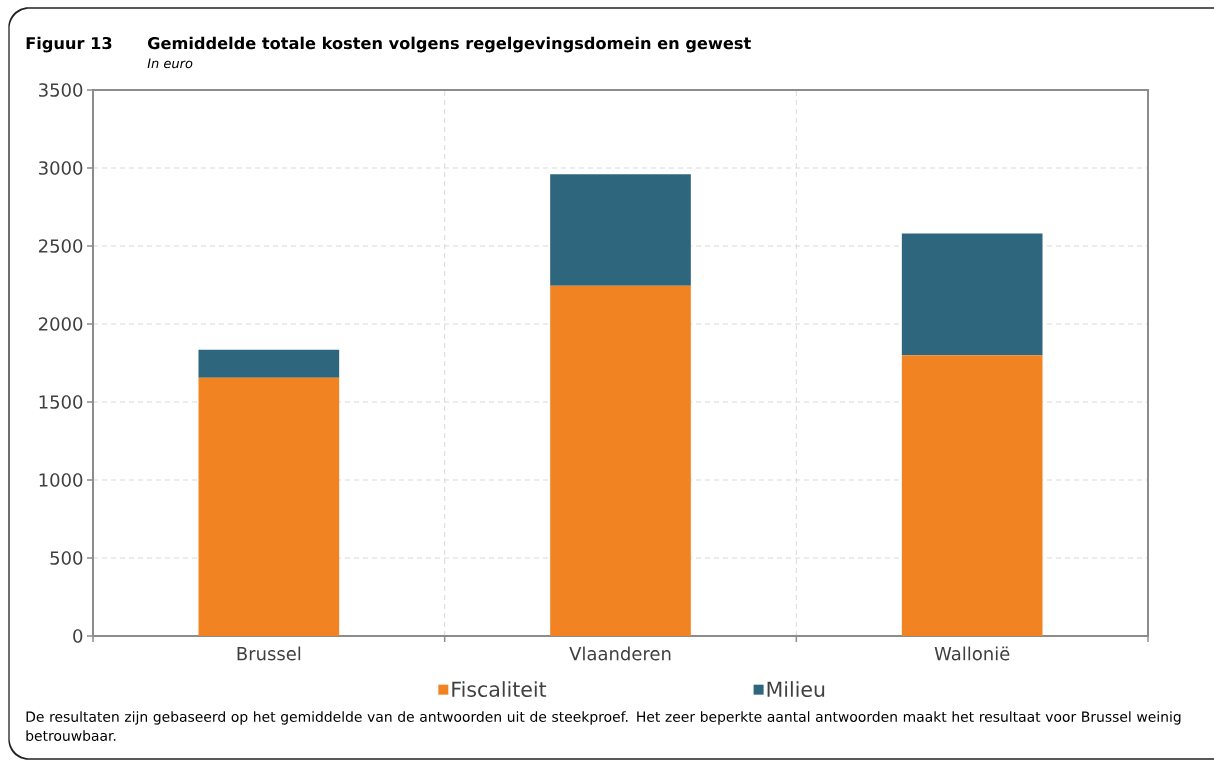 The width and height of the screenshot is (1214, 764). What do you see at coordinates (170, 63) in the screenshot?
I see `chart-subtitle: In euro` at bounding box center [170, 63].